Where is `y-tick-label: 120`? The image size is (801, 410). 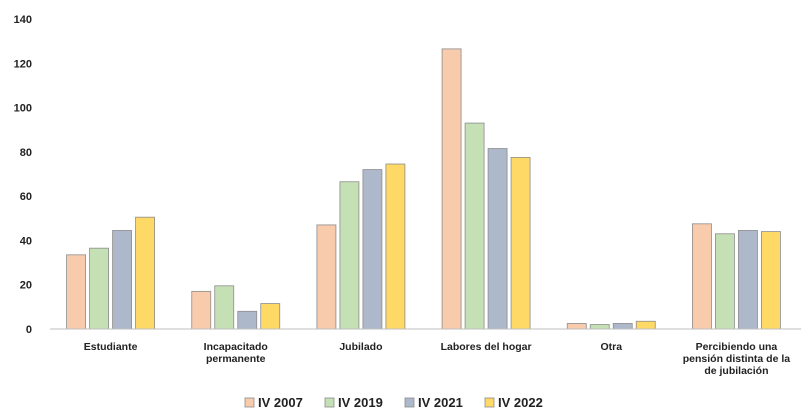
y-tick-label: 120 is located at coordinates (23, 64).